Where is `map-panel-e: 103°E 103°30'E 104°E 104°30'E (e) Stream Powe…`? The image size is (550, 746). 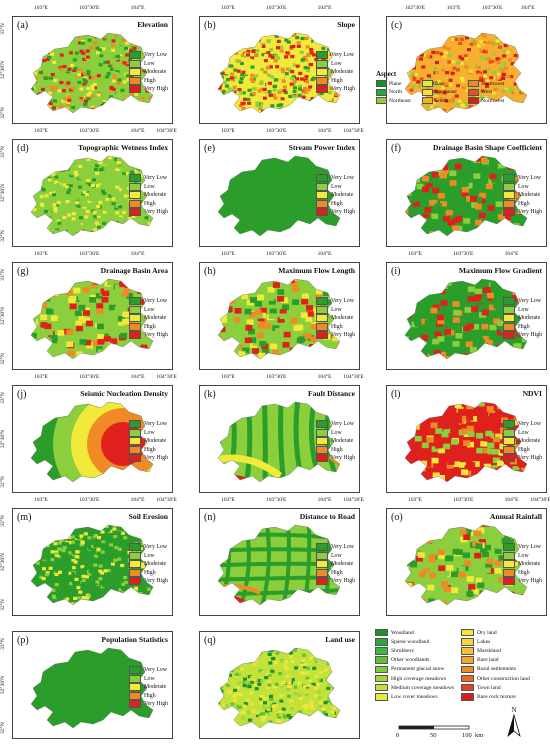 map-panel-e: 103°E 103°30'E 104°E 104°30'E (e) Stream Powe… is located at coordinates (275, 188).